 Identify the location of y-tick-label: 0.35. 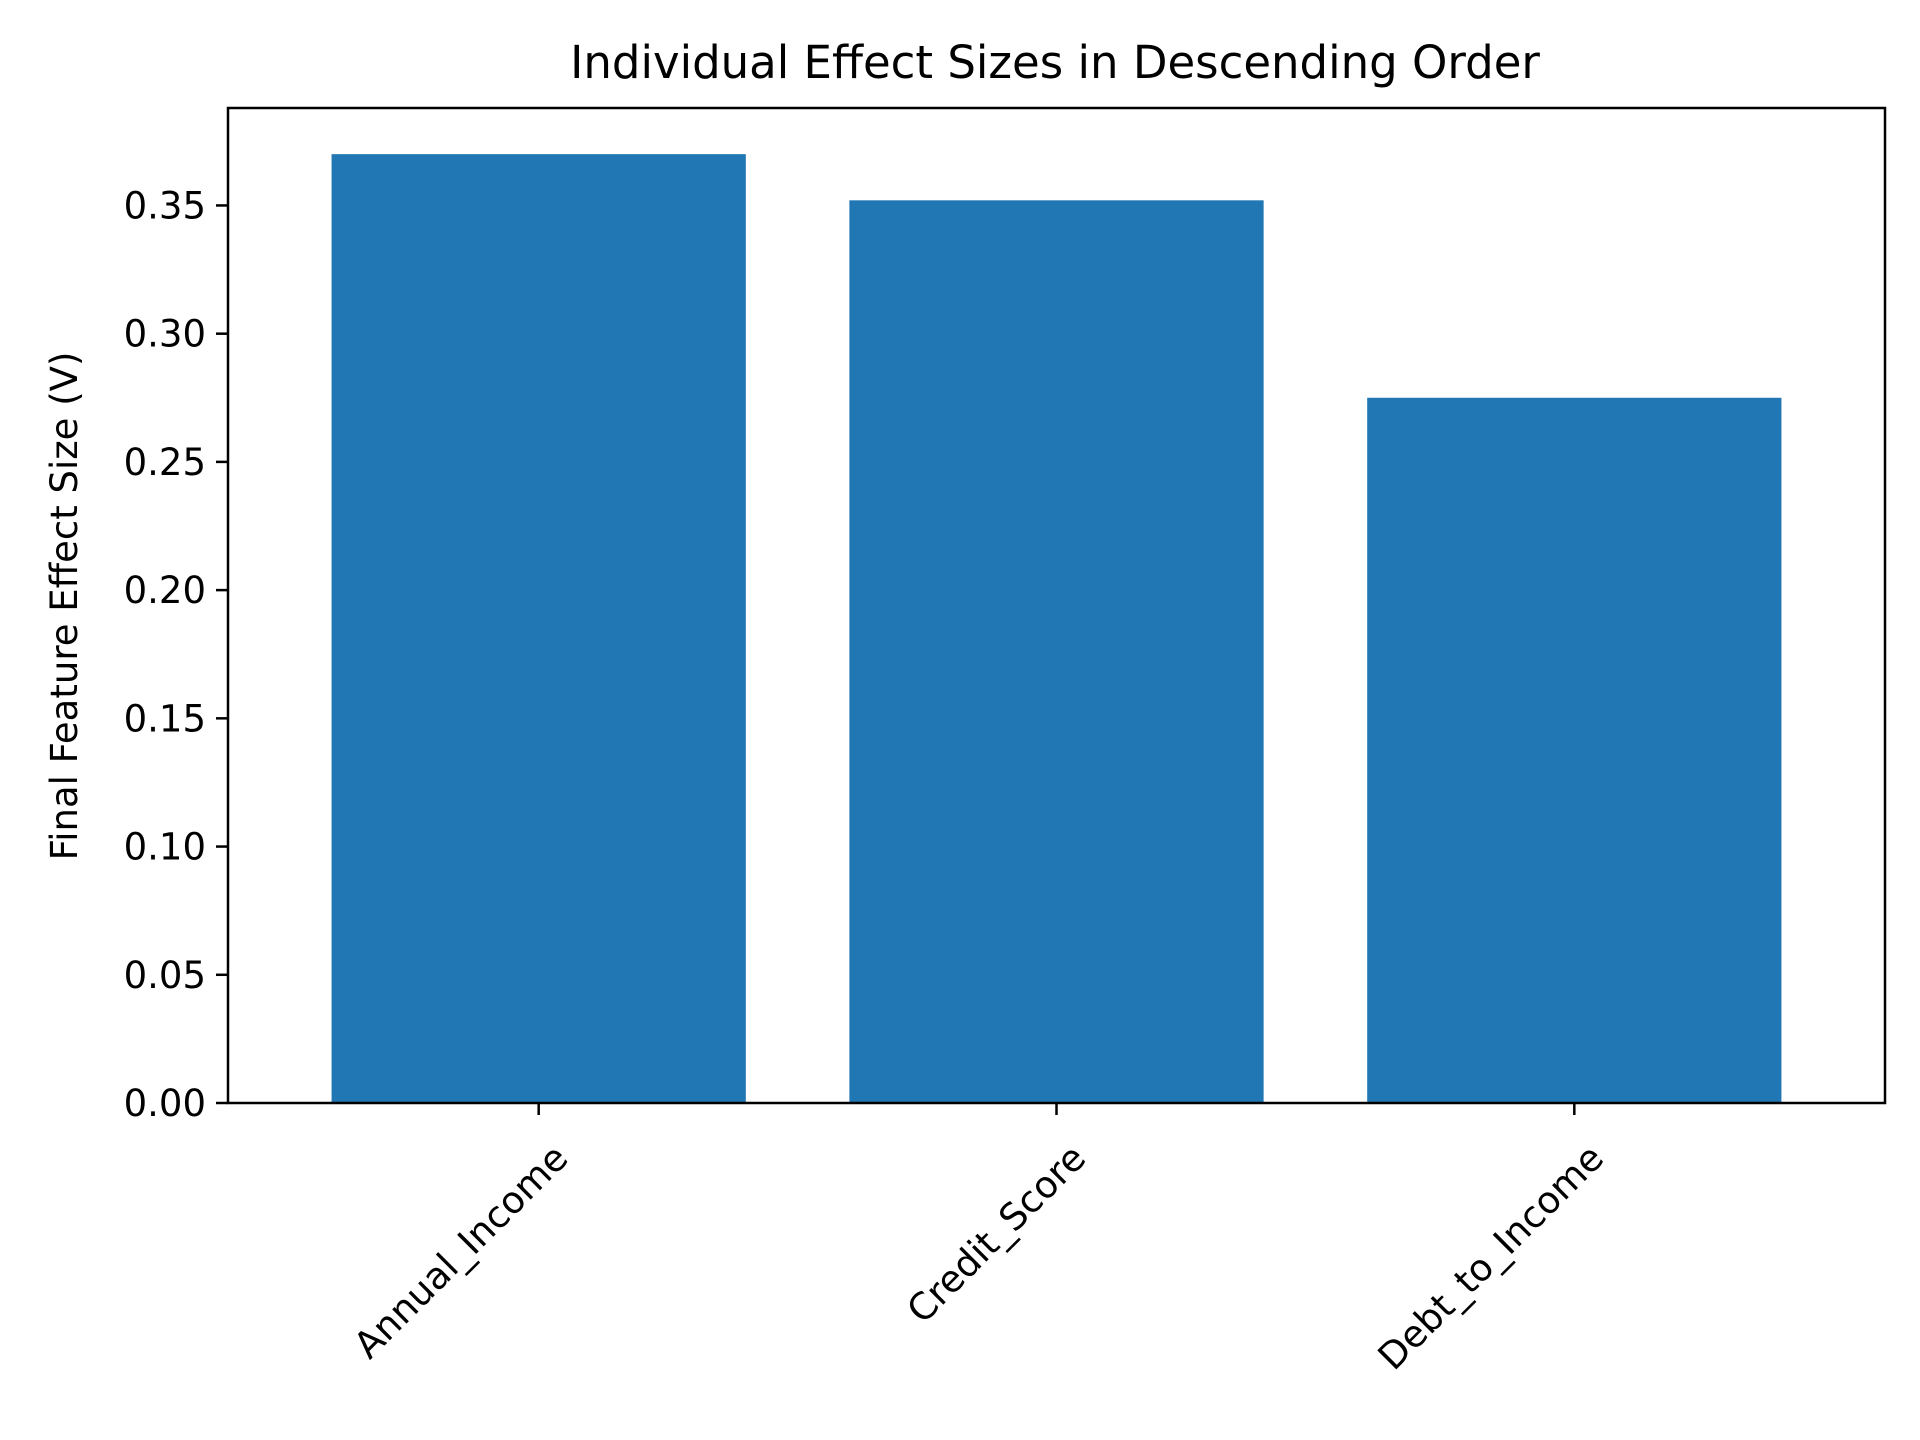
(165, 205).